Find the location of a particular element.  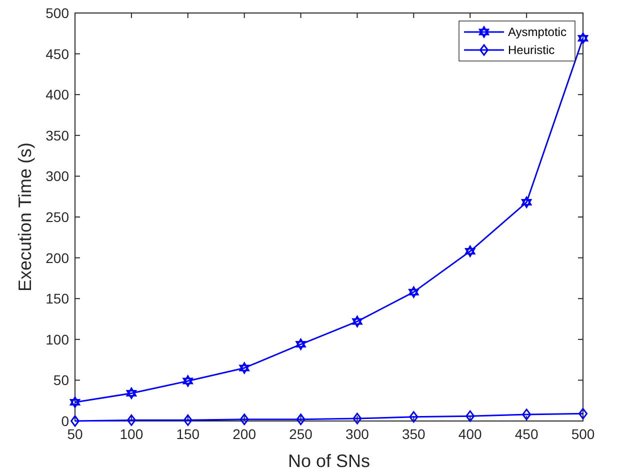

x-tick-label: 300 is located at coordinates (358, 434).